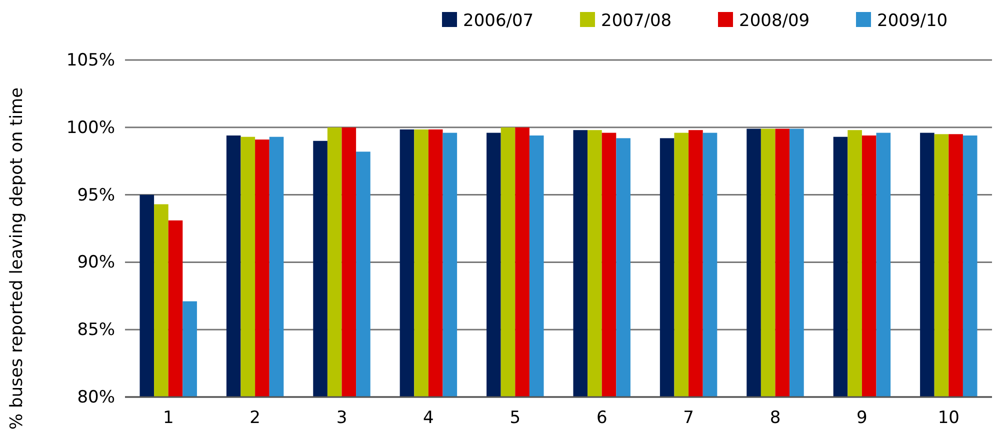 This screenshot has height=444, width=996. What do you see at coordinates (949, 418) in the screenshot?
I see `x-tick-label: 10` at bounding box center [949, 418].